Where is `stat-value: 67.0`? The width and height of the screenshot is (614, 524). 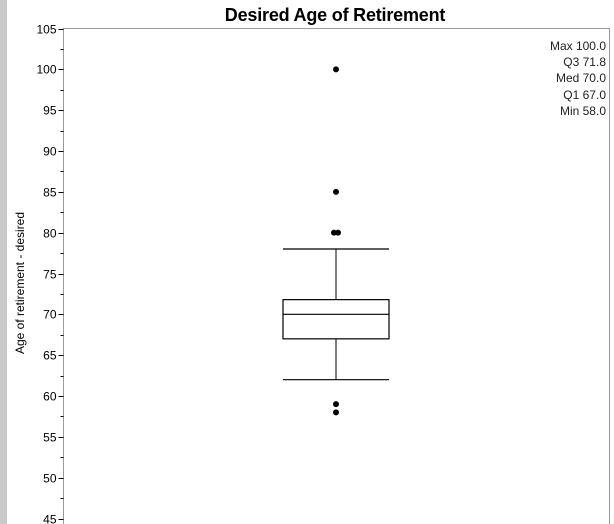 stat-value: 67.0 is located at coordinates (592, 94).